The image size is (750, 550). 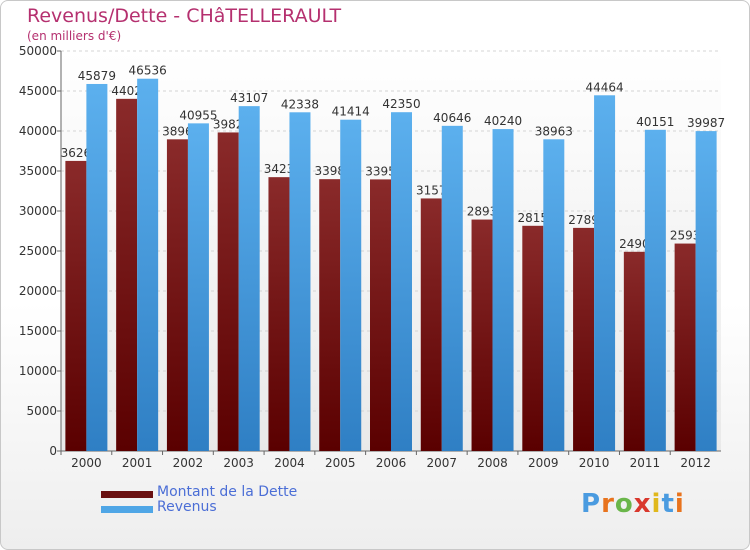 I want to click on x-tick-label-2004: 2004, so click(x=289, y=463).